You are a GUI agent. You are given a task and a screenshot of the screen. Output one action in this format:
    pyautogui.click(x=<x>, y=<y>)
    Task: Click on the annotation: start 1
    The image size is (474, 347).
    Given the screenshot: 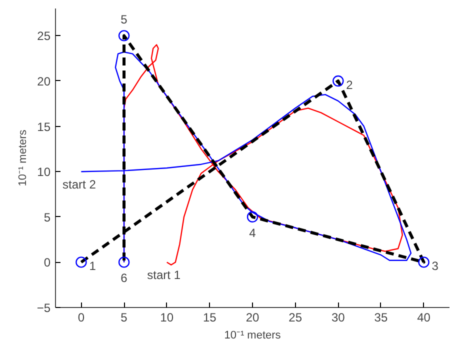 What is the action you would take?
    pyautogui.click(x=164, y=275)
    